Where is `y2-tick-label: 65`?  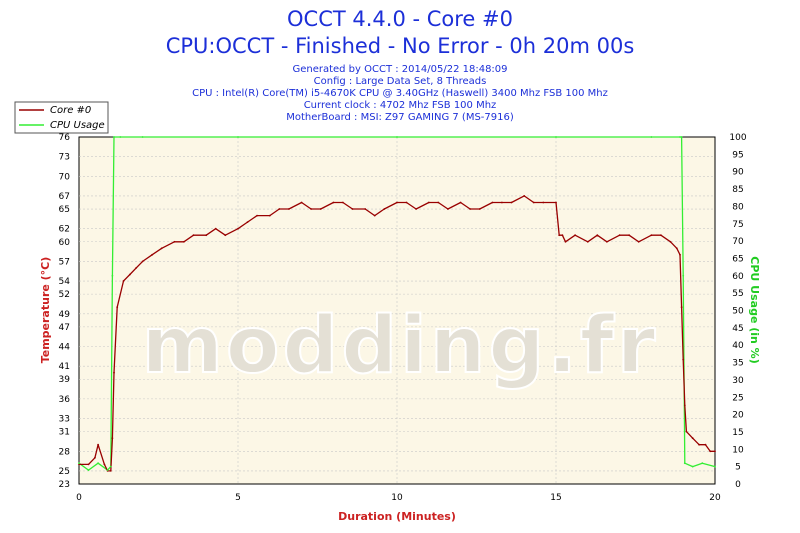
y2-tick-label: 65 is located at coordinates (737, 259).